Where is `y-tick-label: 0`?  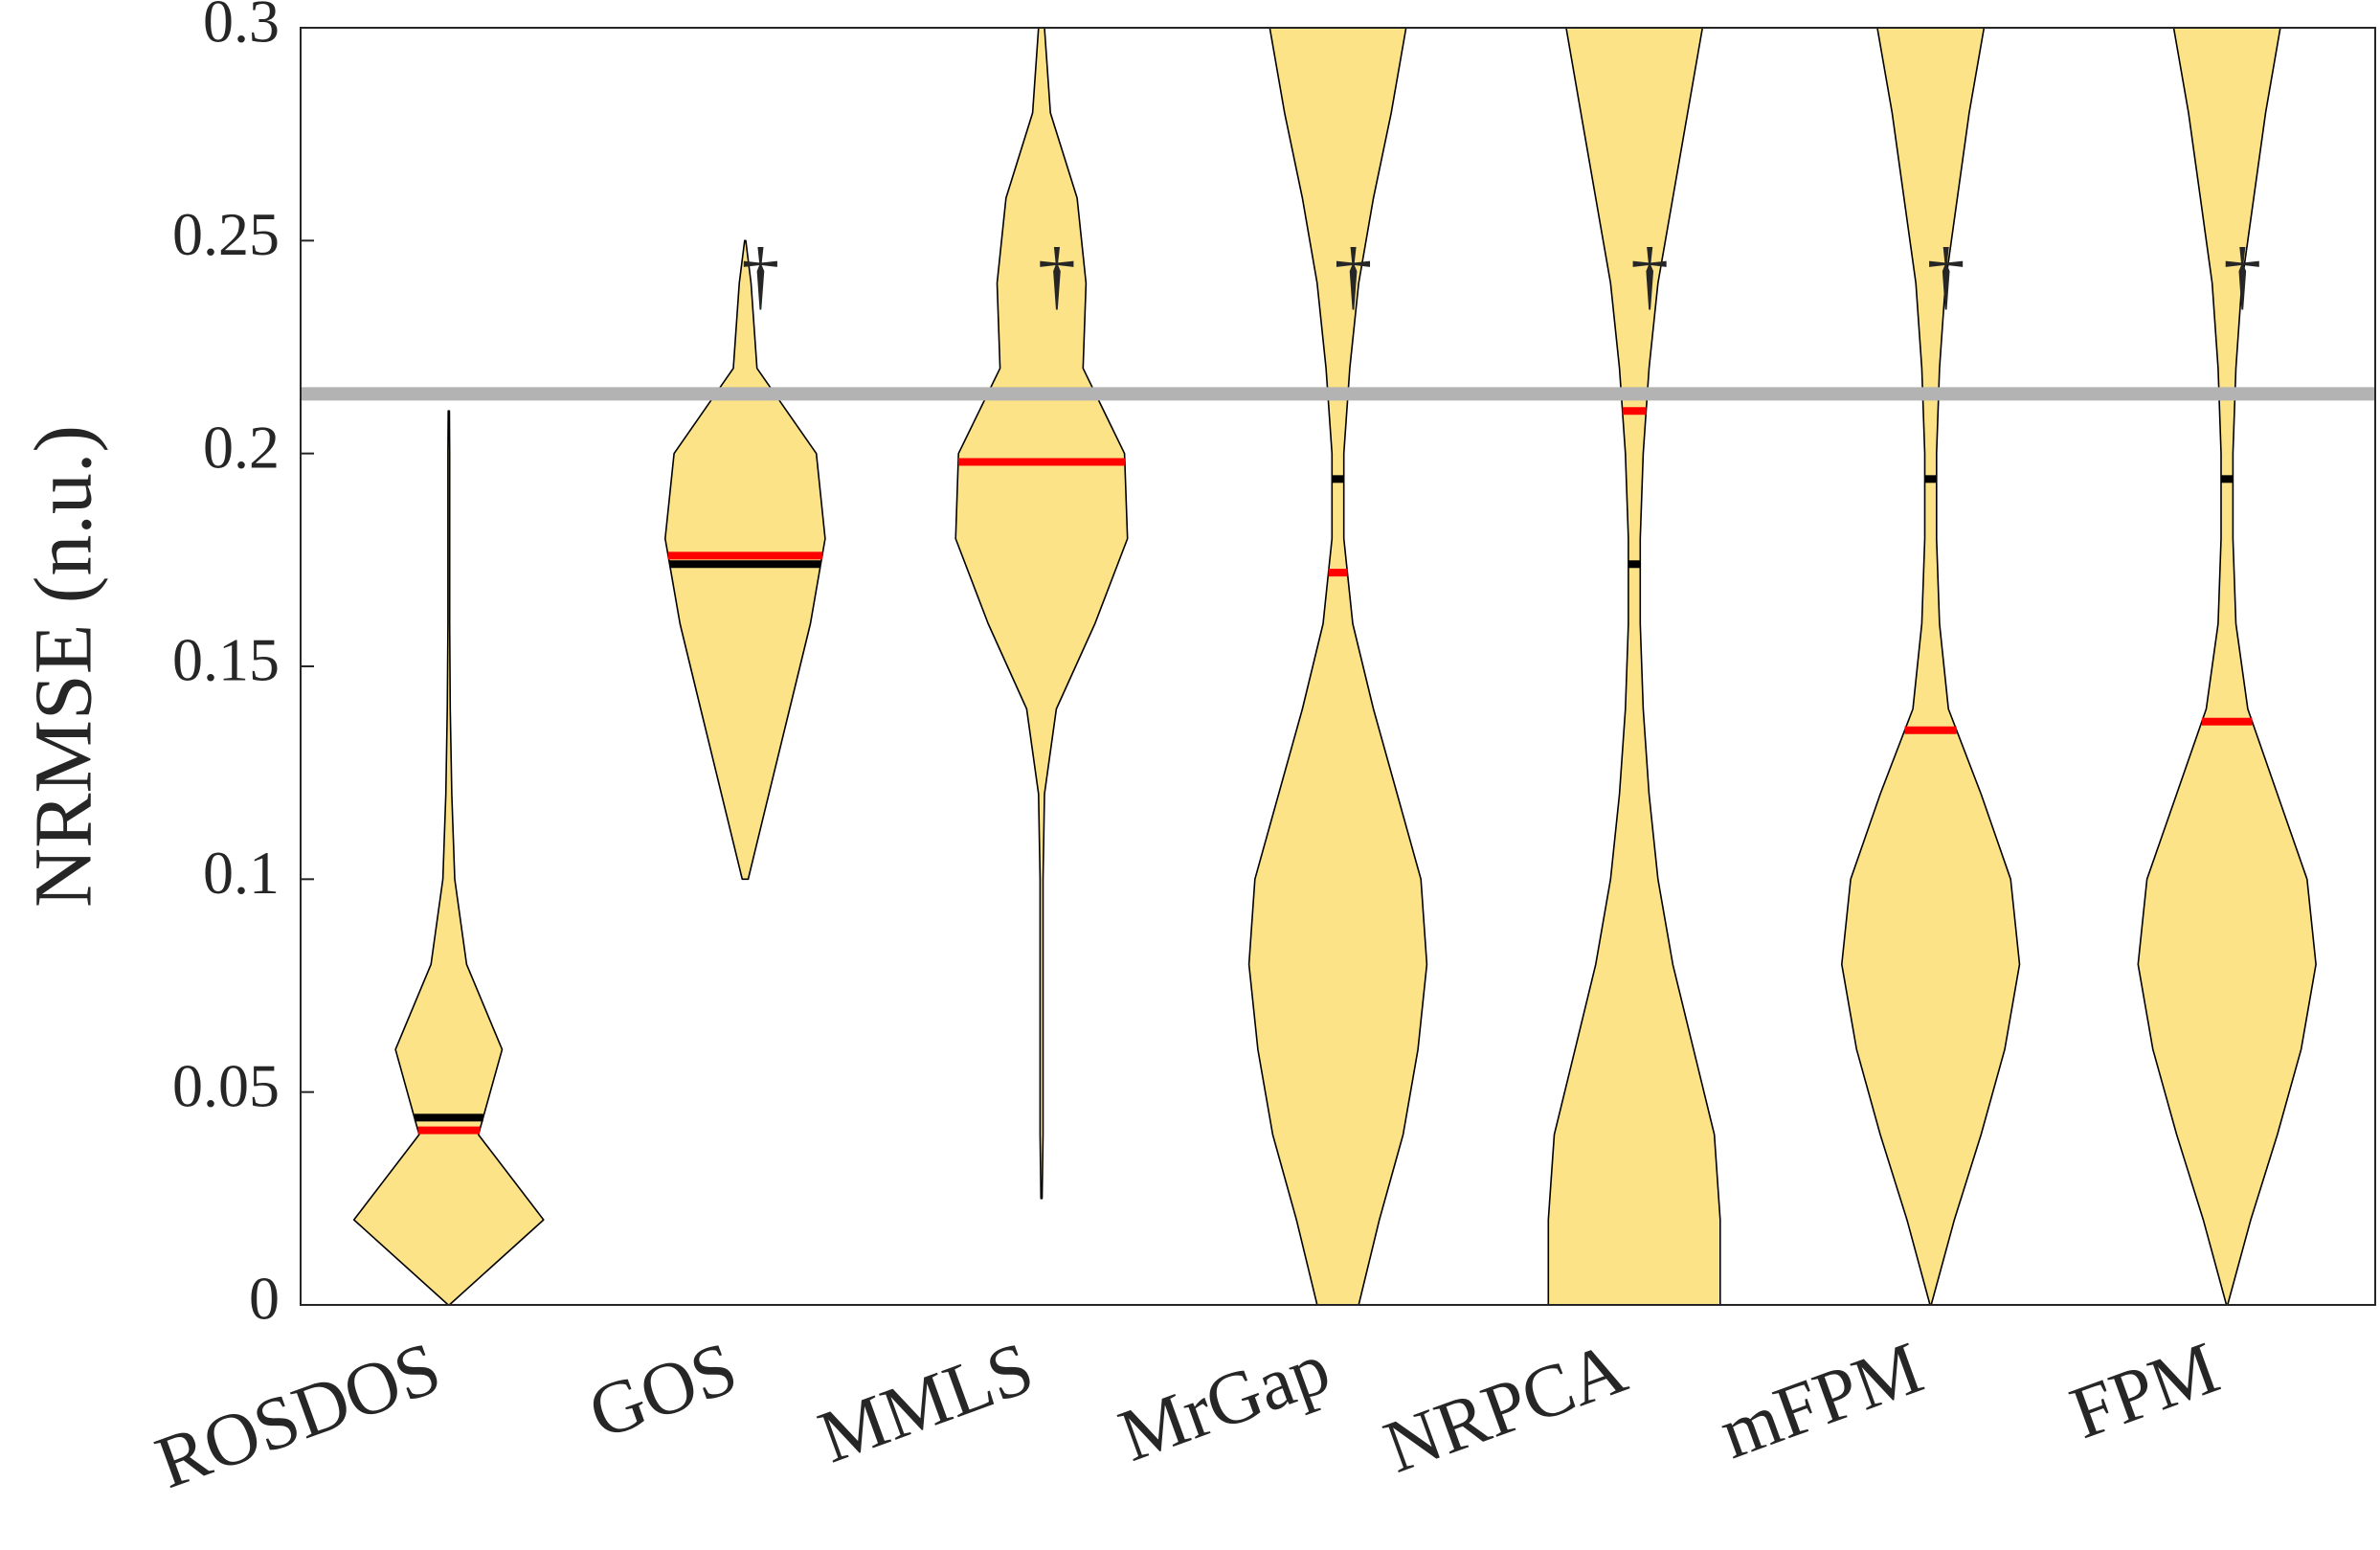
y-tick-label: 0 is located at coordinates (265, 1299).